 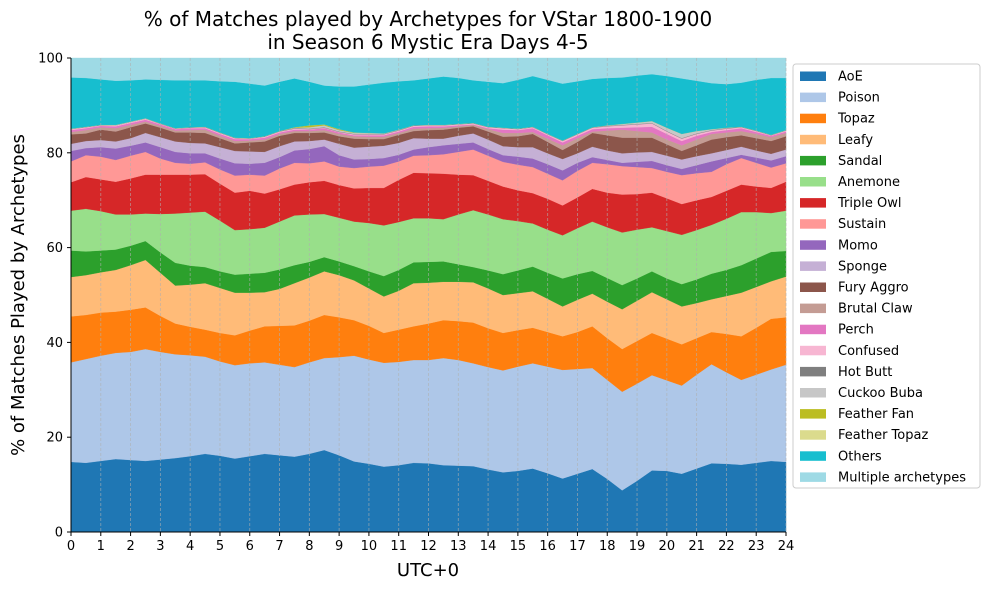 I want to click on x-tick-label: 7, so click(x=279, y=546).